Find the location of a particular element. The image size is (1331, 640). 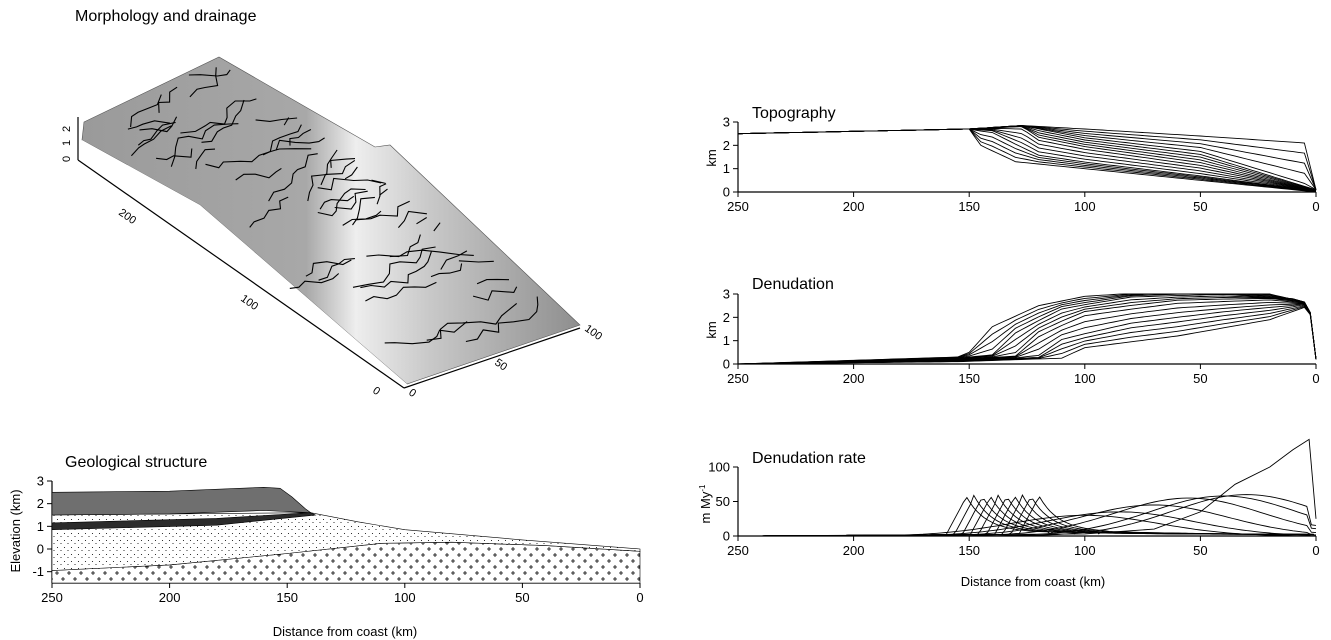

geology-chart: 250 200 150 100 50 0 -1 0 1 2 3 is located at coordinates (337, 540).